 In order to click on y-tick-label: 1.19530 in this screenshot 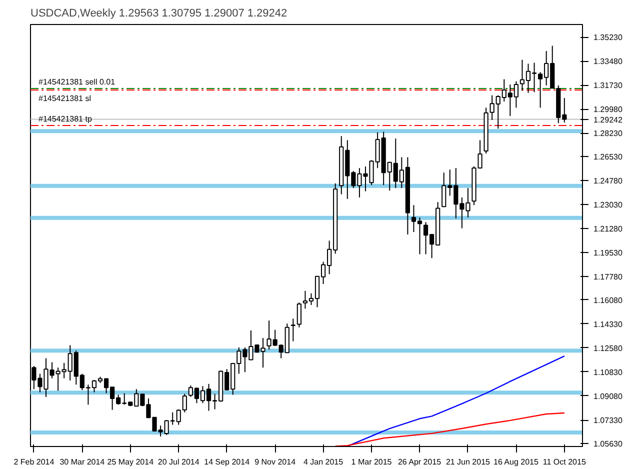, I will do `click(608, 253)`.